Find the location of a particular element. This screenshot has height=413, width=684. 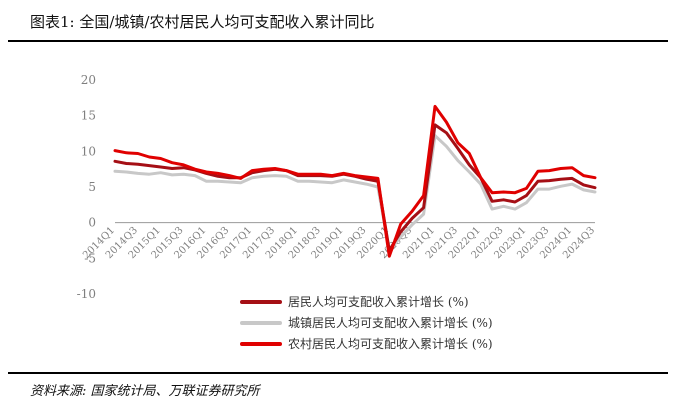

legend-label-2: 农村居民人均可支配收入累计增长 (%) is located at coordinates (390, 344).